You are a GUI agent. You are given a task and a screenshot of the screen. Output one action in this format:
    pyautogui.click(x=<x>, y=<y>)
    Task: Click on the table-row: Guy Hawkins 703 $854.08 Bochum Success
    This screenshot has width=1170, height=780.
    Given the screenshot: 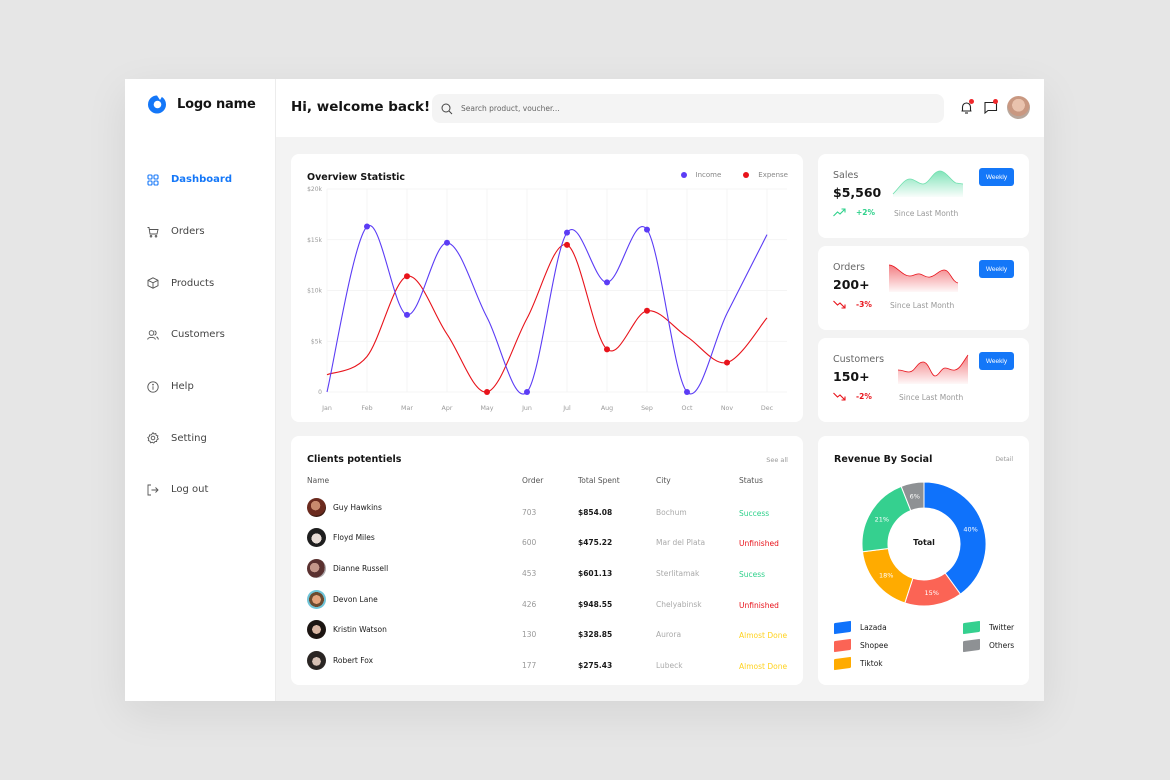 What is the action you would take?
    pyautogui.click(x=547, y=513)
    